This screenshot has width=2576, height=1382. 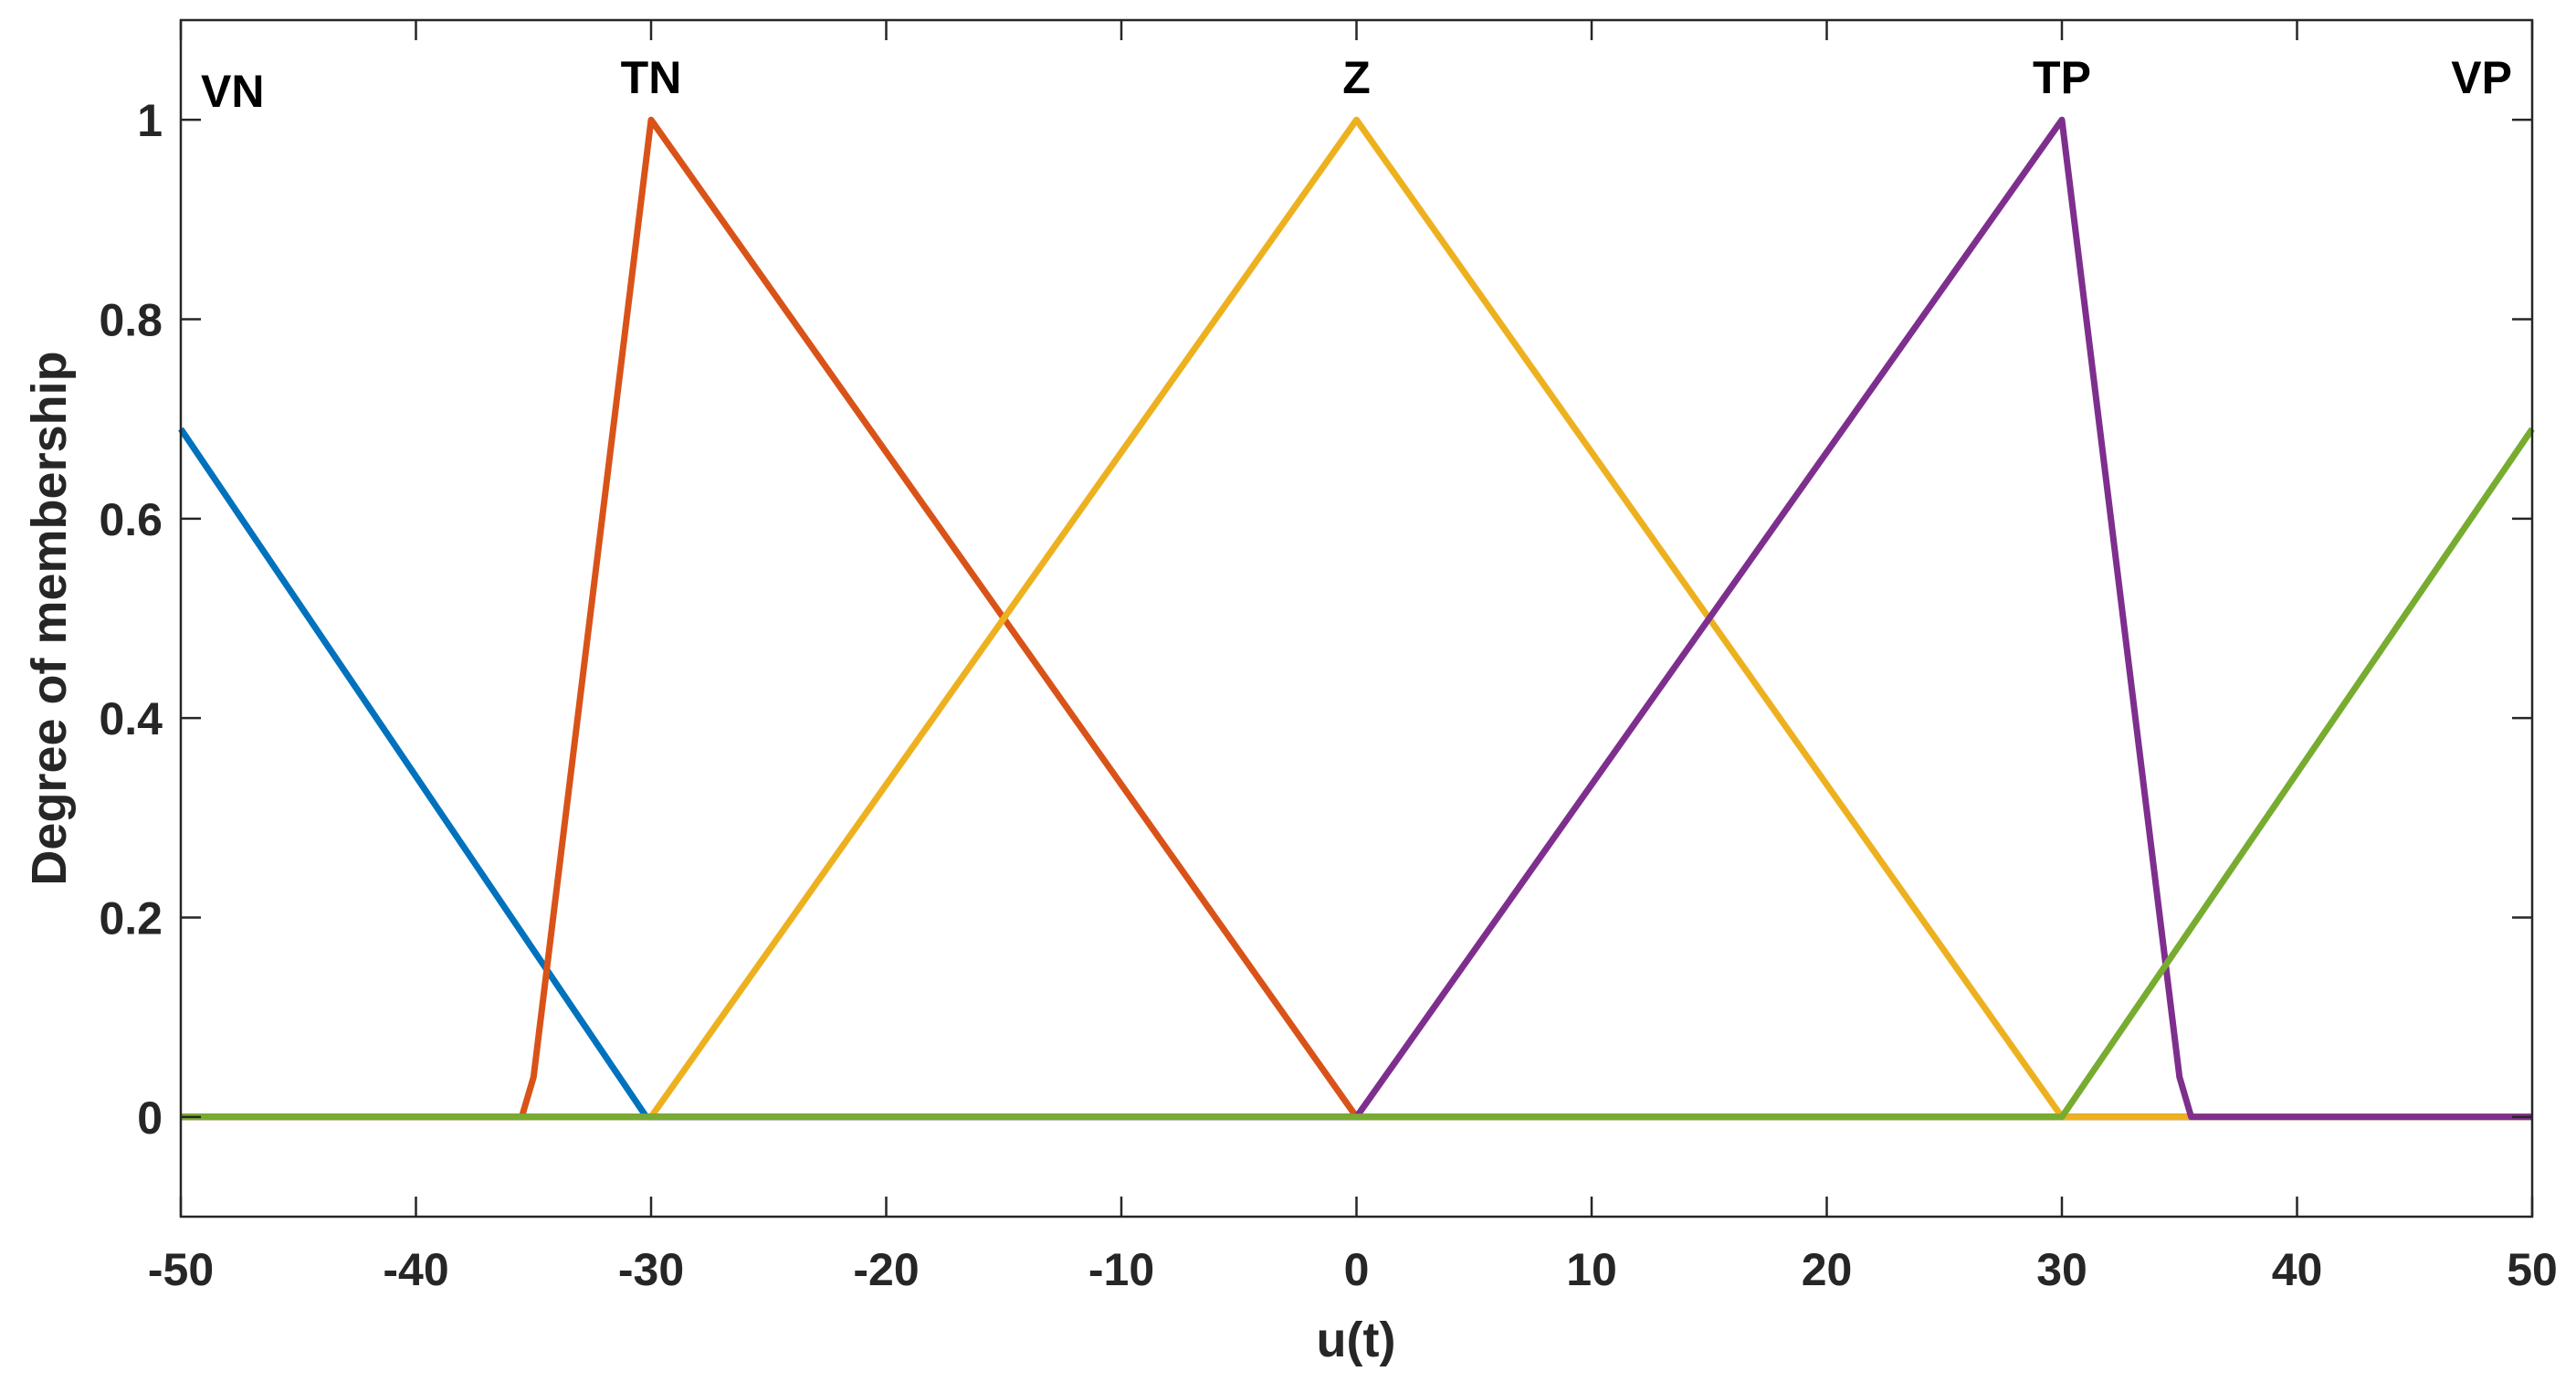 What do you see at coordinates (1356, 77) in the screenshot?
I see `mf-label-z: Z` at bounding box center [1356, 77].